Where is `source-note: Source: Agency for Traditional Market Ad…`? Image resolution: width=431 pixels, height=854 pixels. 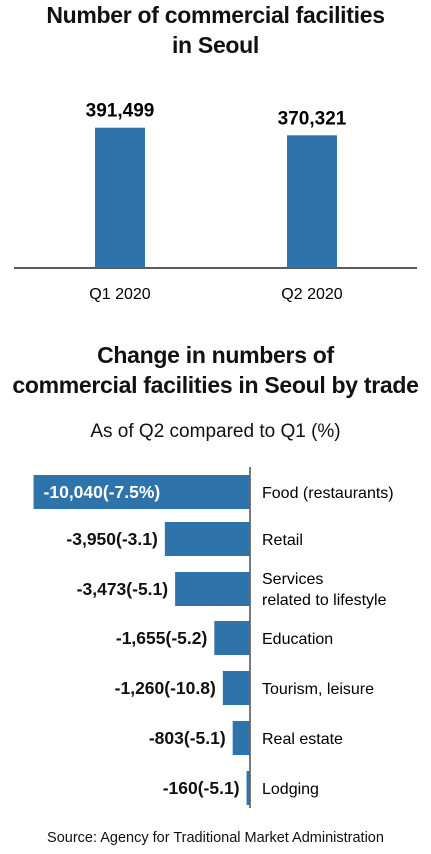
source-note: Source: Agency for Traditional Market Ad… is located at coordinates (215, 838).